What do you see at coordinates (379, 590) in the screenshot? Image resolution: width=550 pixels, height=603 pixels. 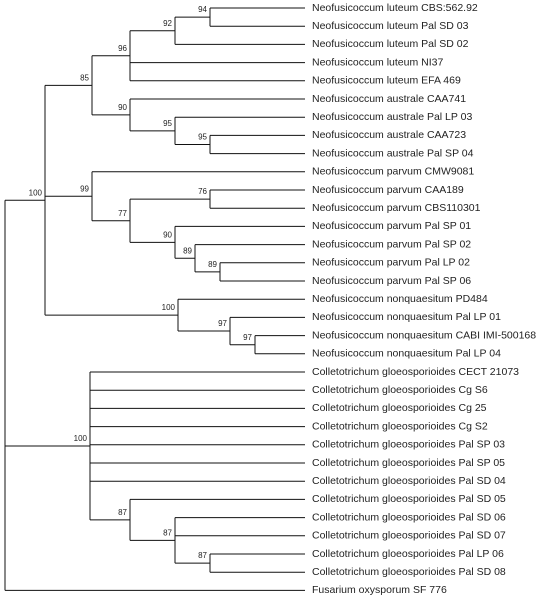 I see `leaf-label: Fusarium oxysporum SF 776` at bounding box center [379, 590].